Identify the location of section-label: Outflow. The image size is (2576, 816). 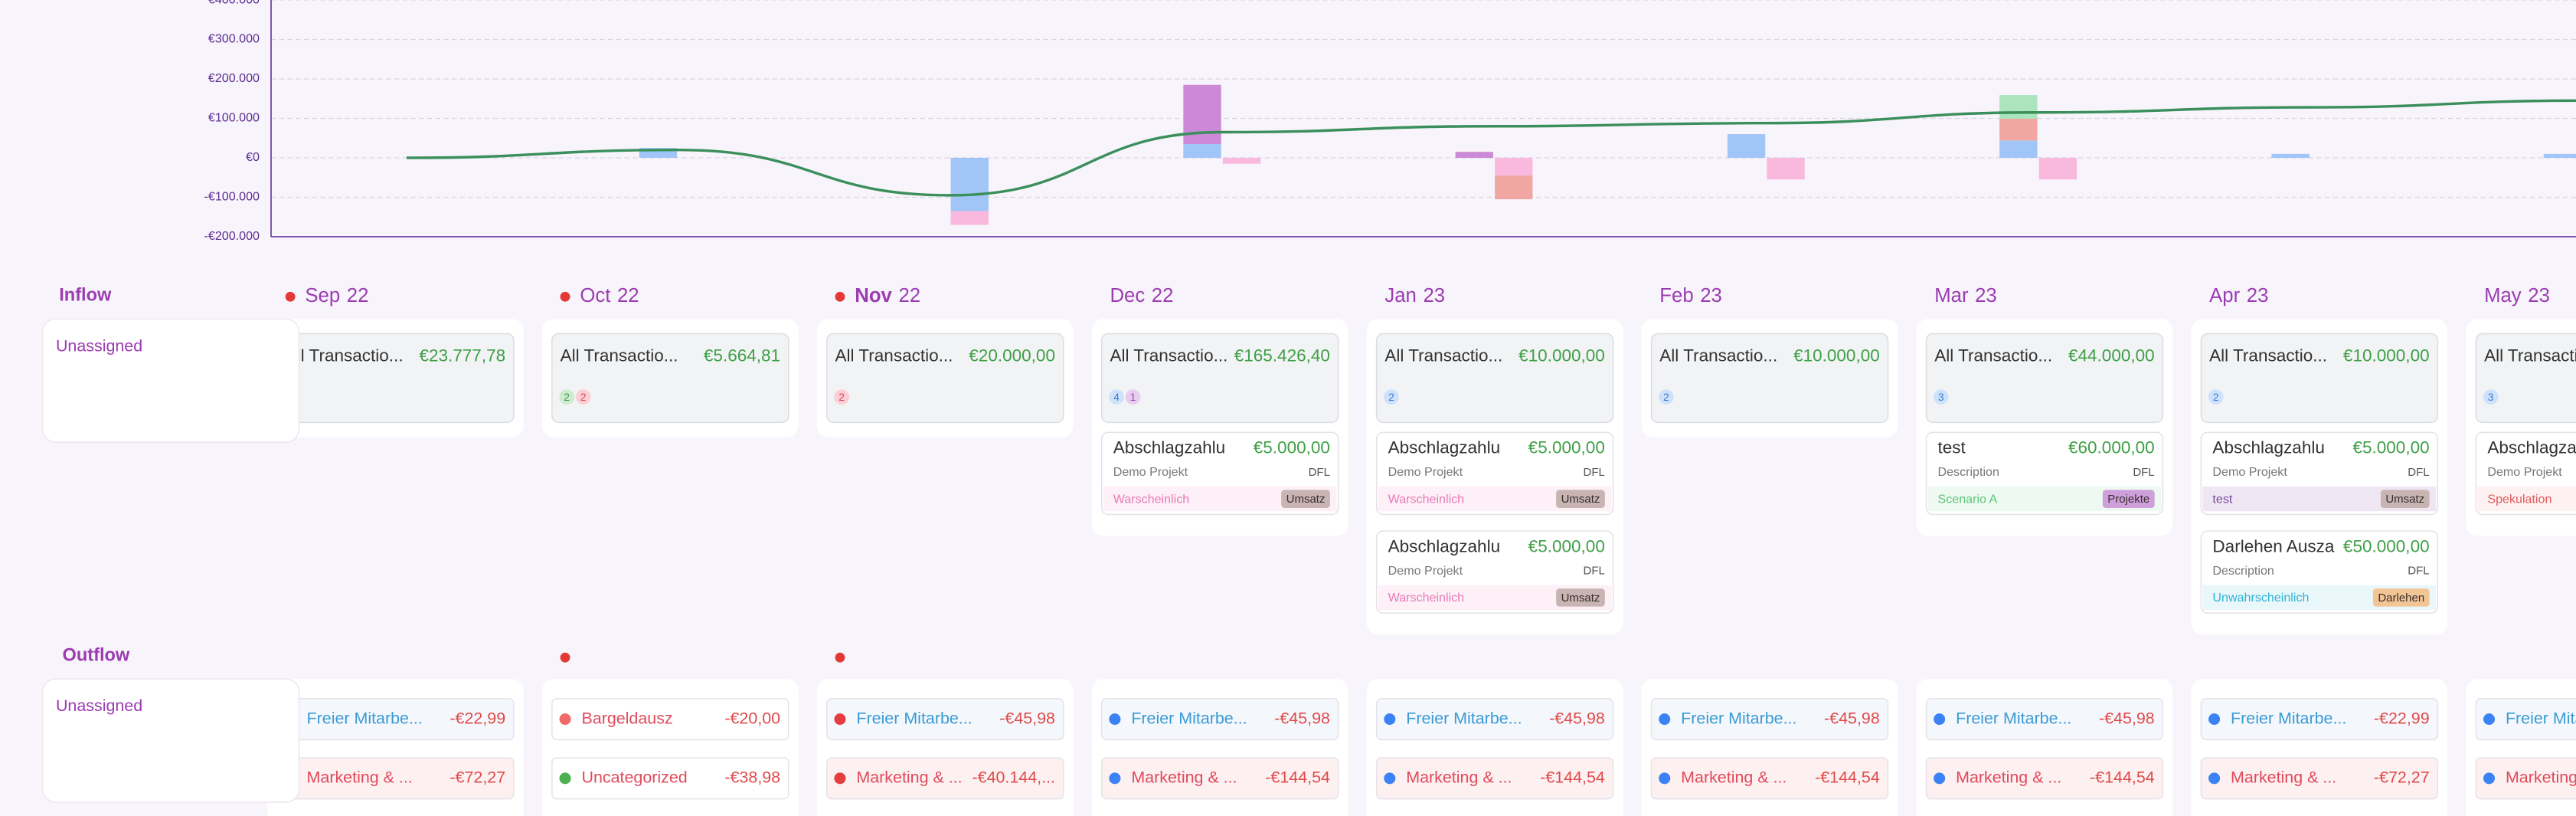
(96, 654).